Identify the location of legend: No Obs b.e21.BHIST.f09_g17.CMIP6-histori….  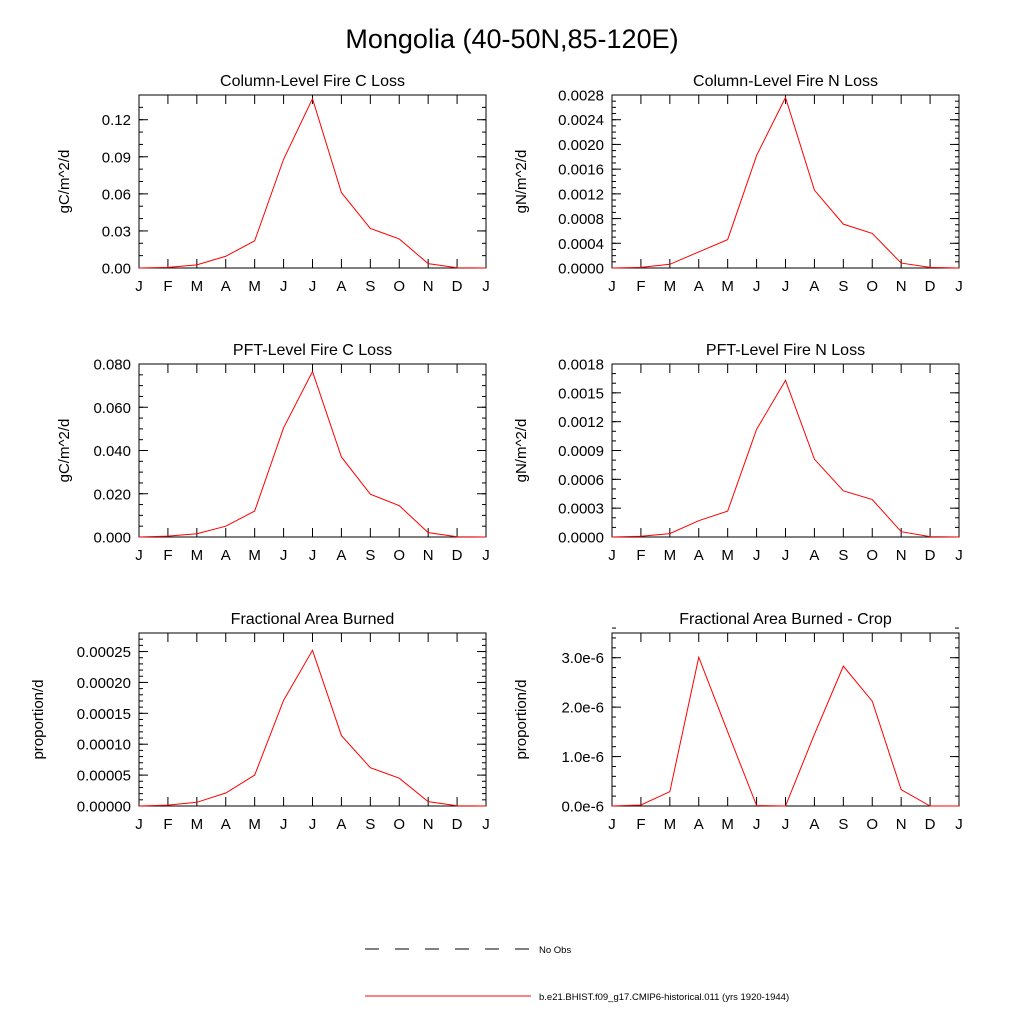
(577, 974).